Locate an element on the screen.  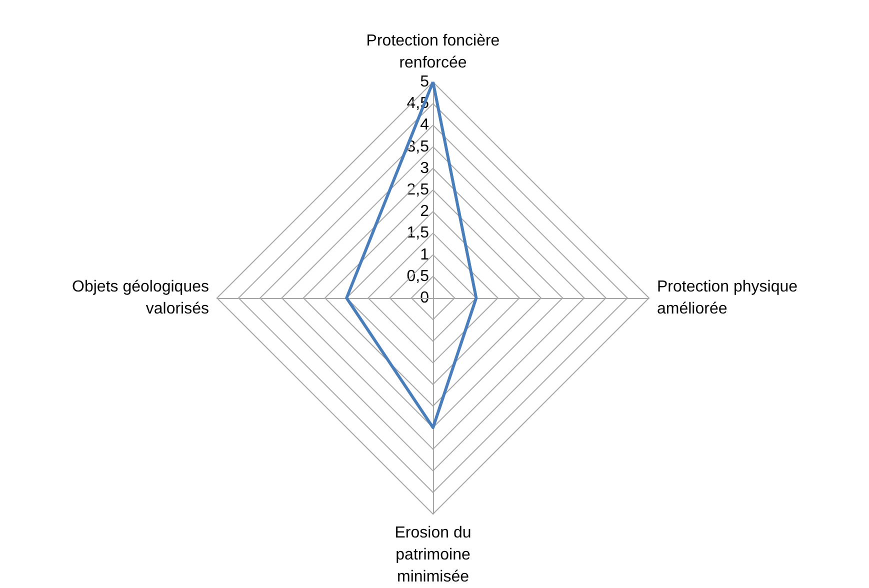
spoke-label: Protection physique améliorée is located at coordinates (727, 298).